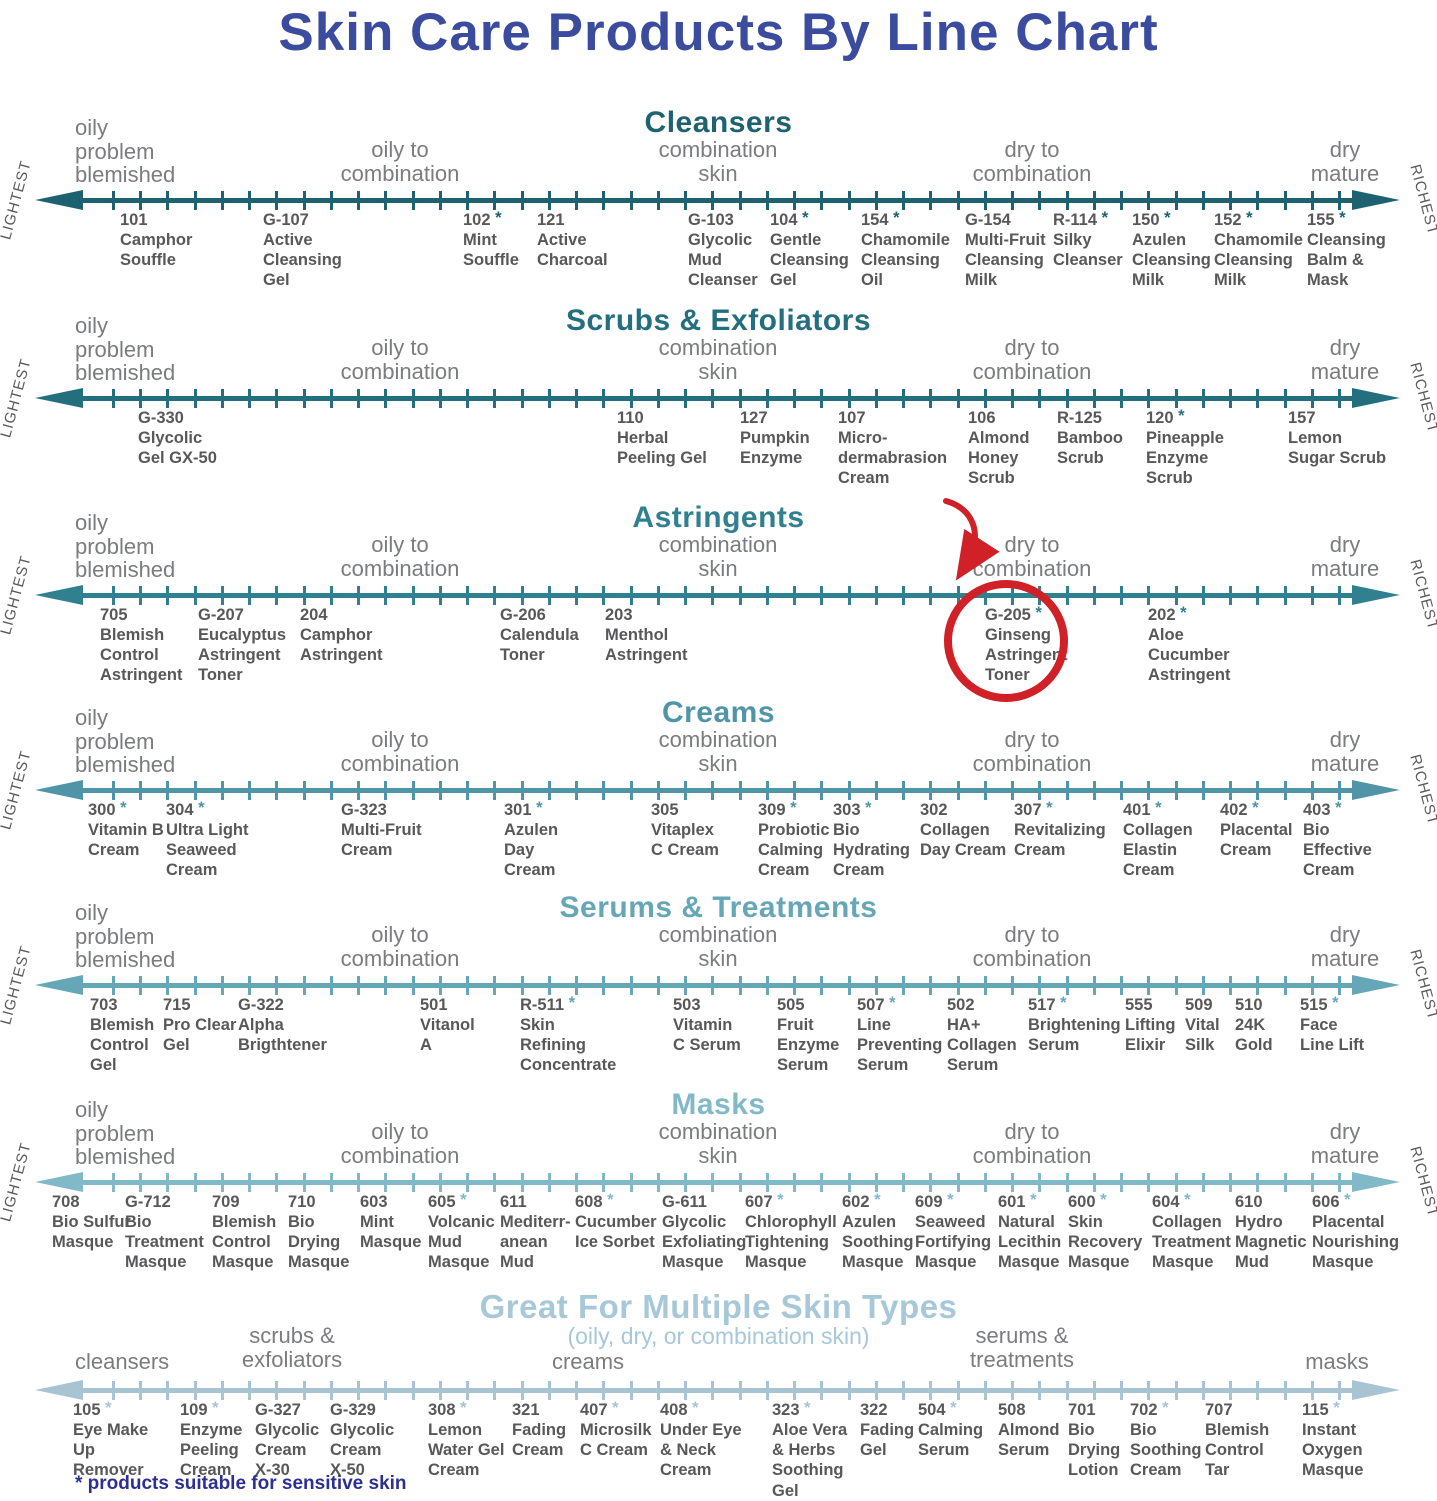  What do you see at coordinates (687, 1005) in the screenshot?
I see `product-code: 503` at bounding box center [687, 1005].